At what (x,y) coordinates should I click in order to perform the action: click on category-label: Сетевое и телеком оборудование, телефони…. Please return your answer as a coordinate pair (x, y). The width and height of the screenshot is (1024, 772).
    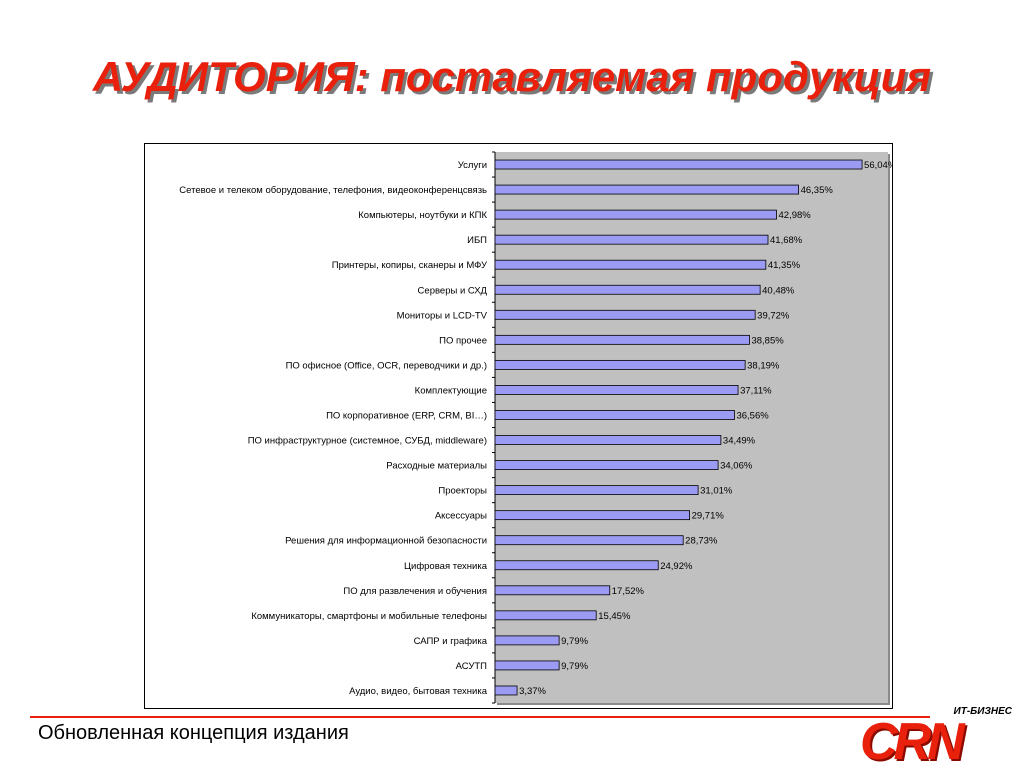
    Looking at the image, I should click on (333, 190).